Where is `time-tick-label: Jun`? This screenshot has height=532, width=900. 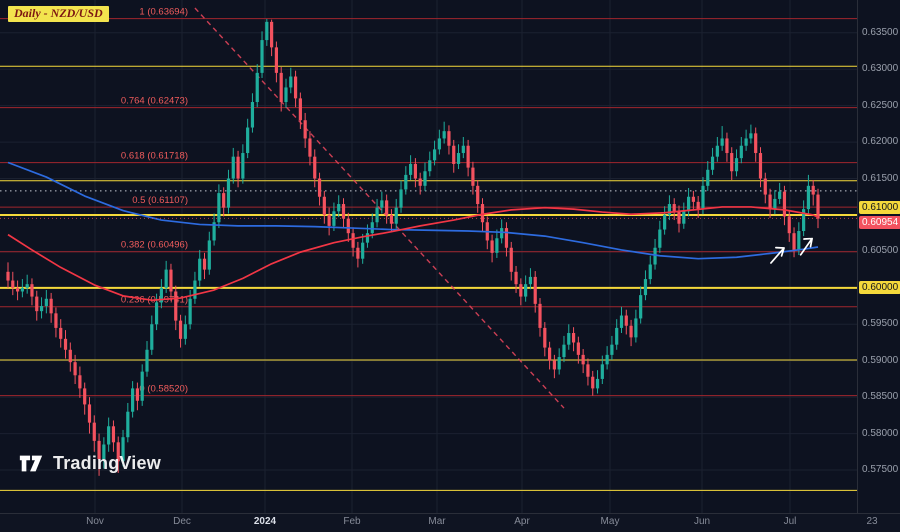
time-tick-label: Jun is located at coordinates (702, 521).